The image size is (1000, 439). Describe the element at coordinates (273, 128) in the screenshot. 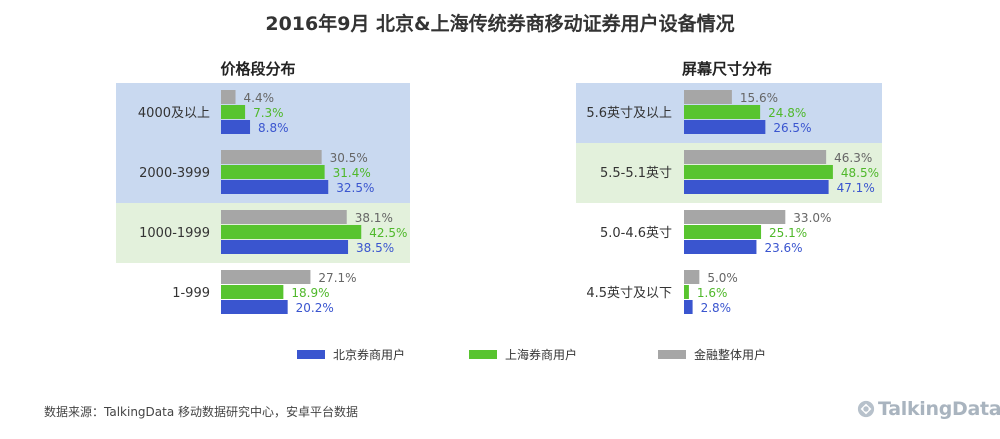

I see `data-label-beijing: 8.8%` at that location.